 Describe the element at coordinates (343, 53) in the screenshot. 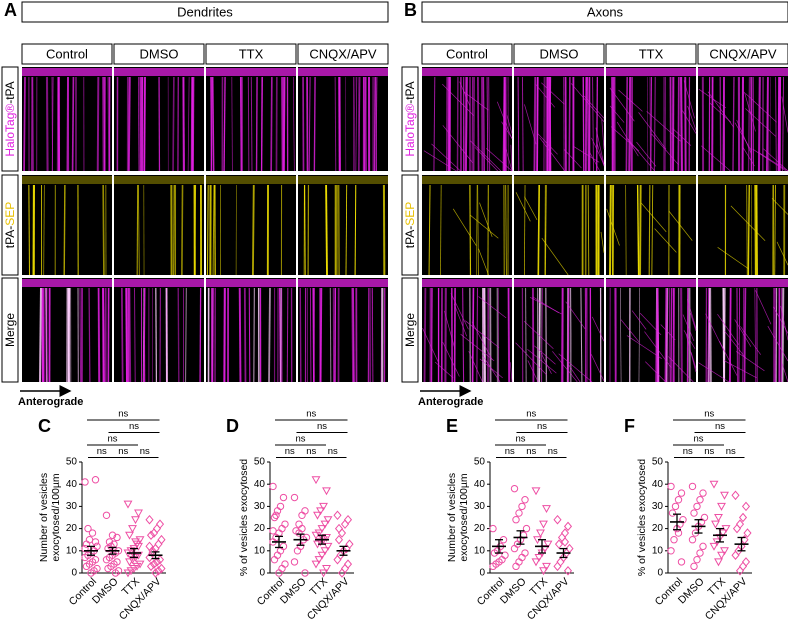

I see `condition-label: CNQX/APV` at that location.